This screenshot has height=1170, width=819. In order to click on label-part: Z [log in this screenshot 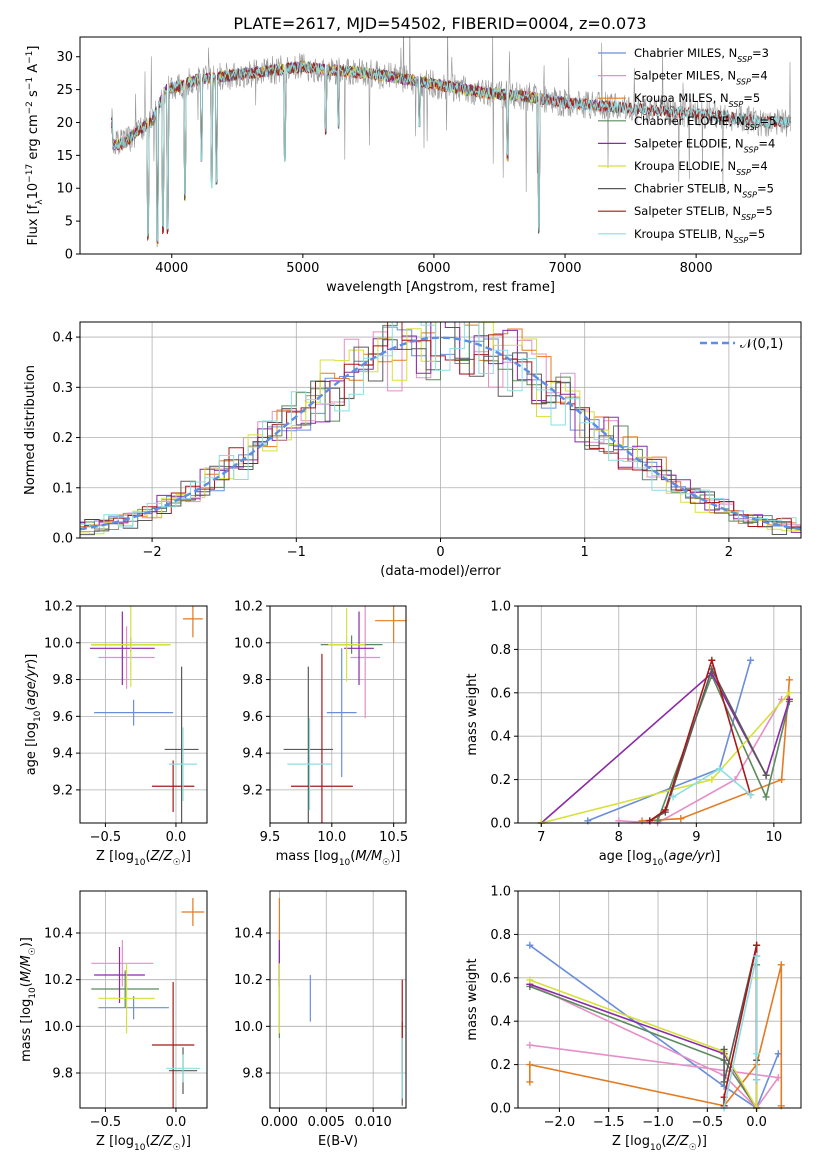, I will do `click(115, 856)`.